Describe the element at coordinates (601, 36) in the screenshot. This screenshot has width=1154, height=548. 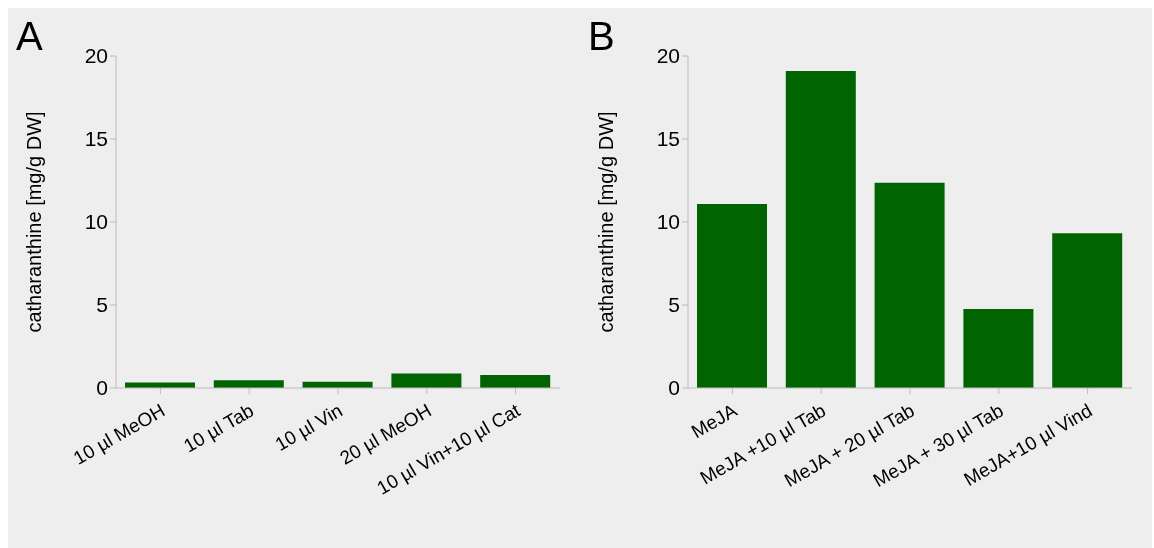
I see `chart-title: B` at that location.